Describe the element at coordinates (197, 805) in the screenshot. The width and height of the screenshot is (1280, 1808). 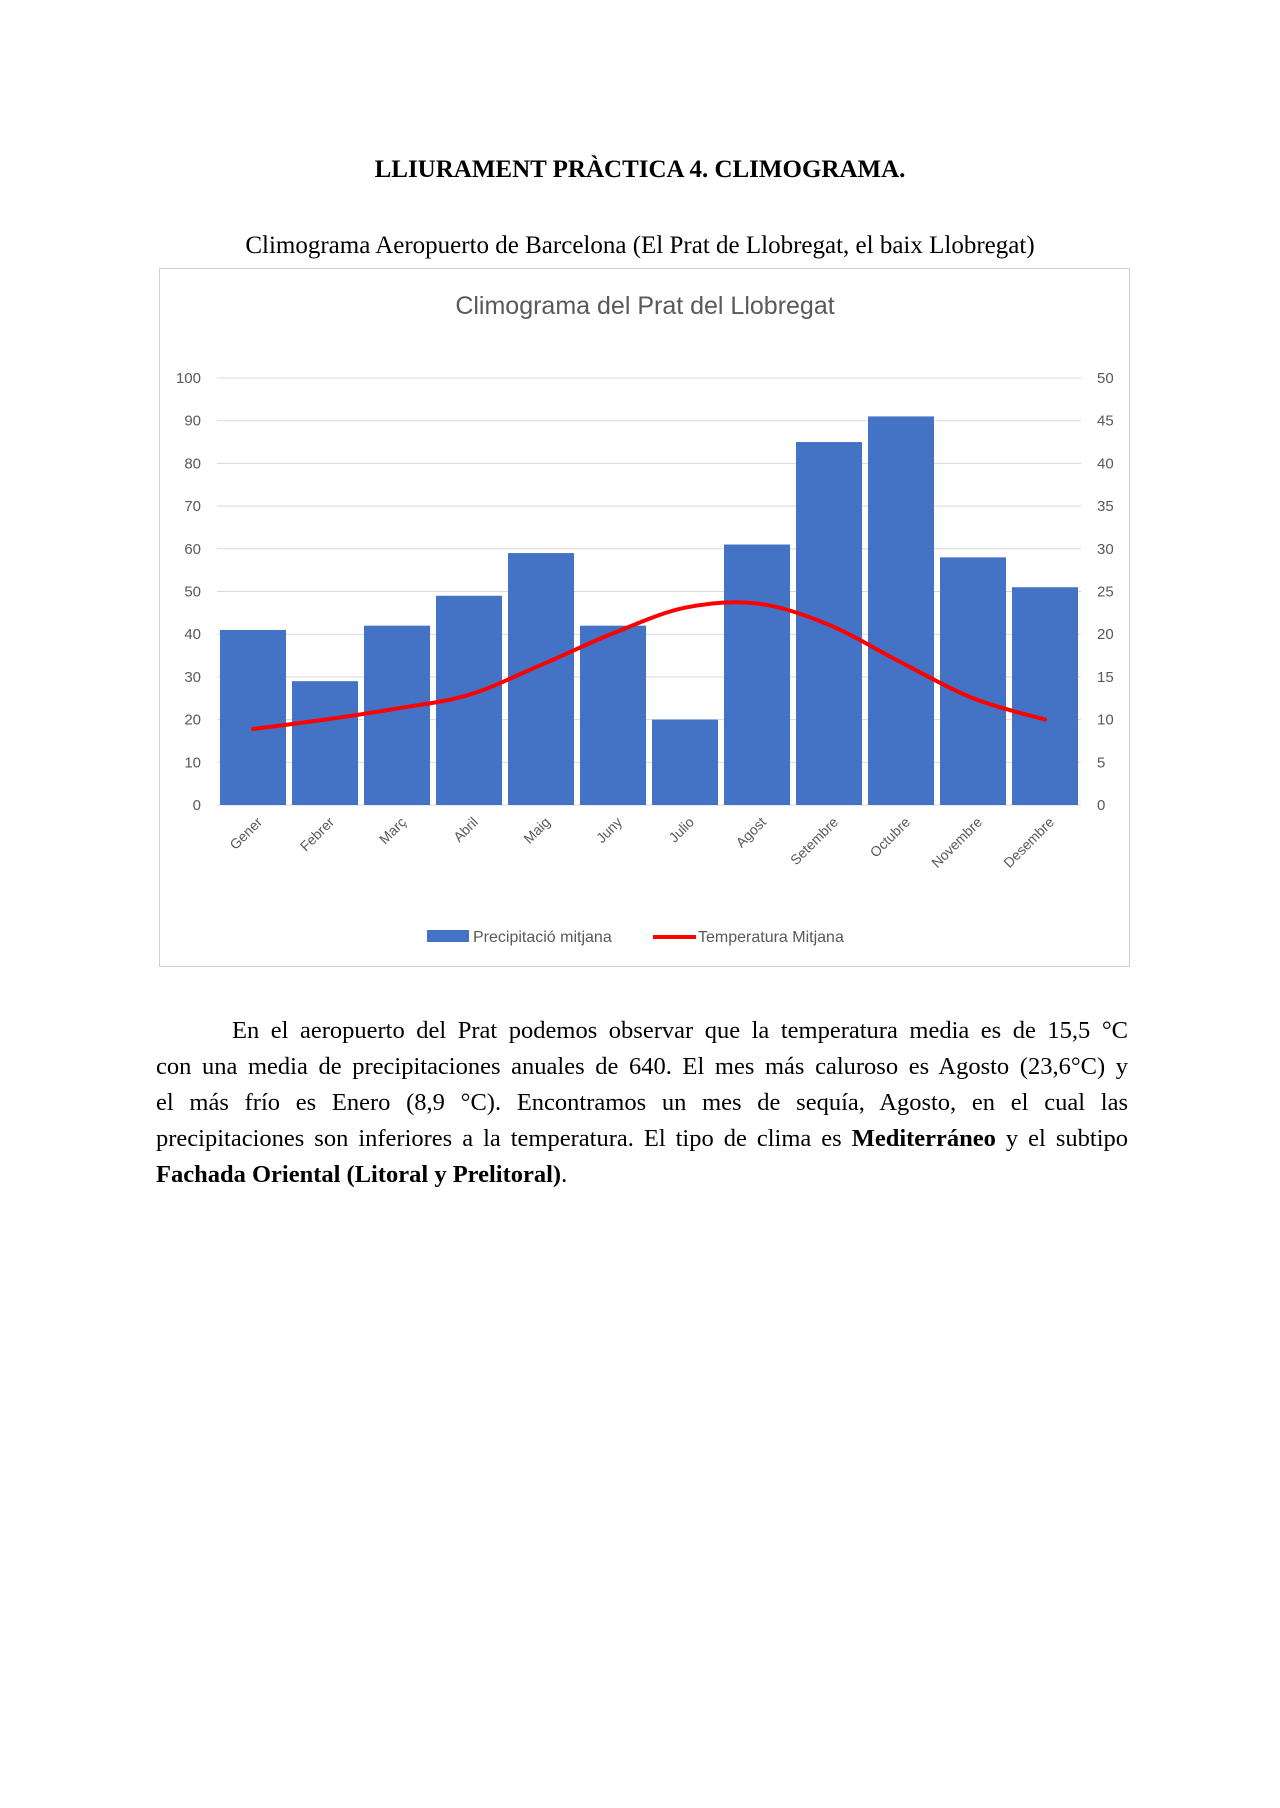
I see `left-axis-tick: 0` at that location.